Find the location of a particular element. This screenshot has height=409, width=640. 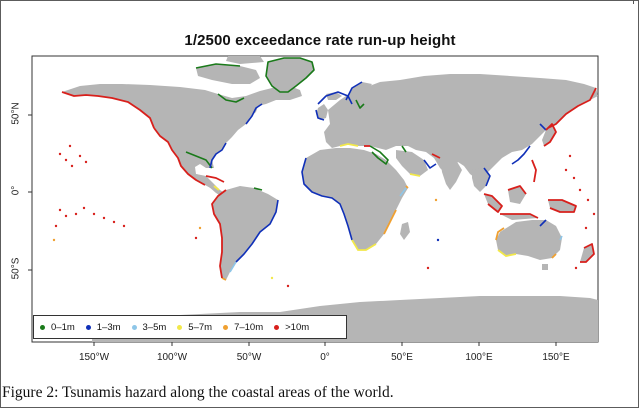

hazard-segment-amazon is located at coordinates (258, 189).